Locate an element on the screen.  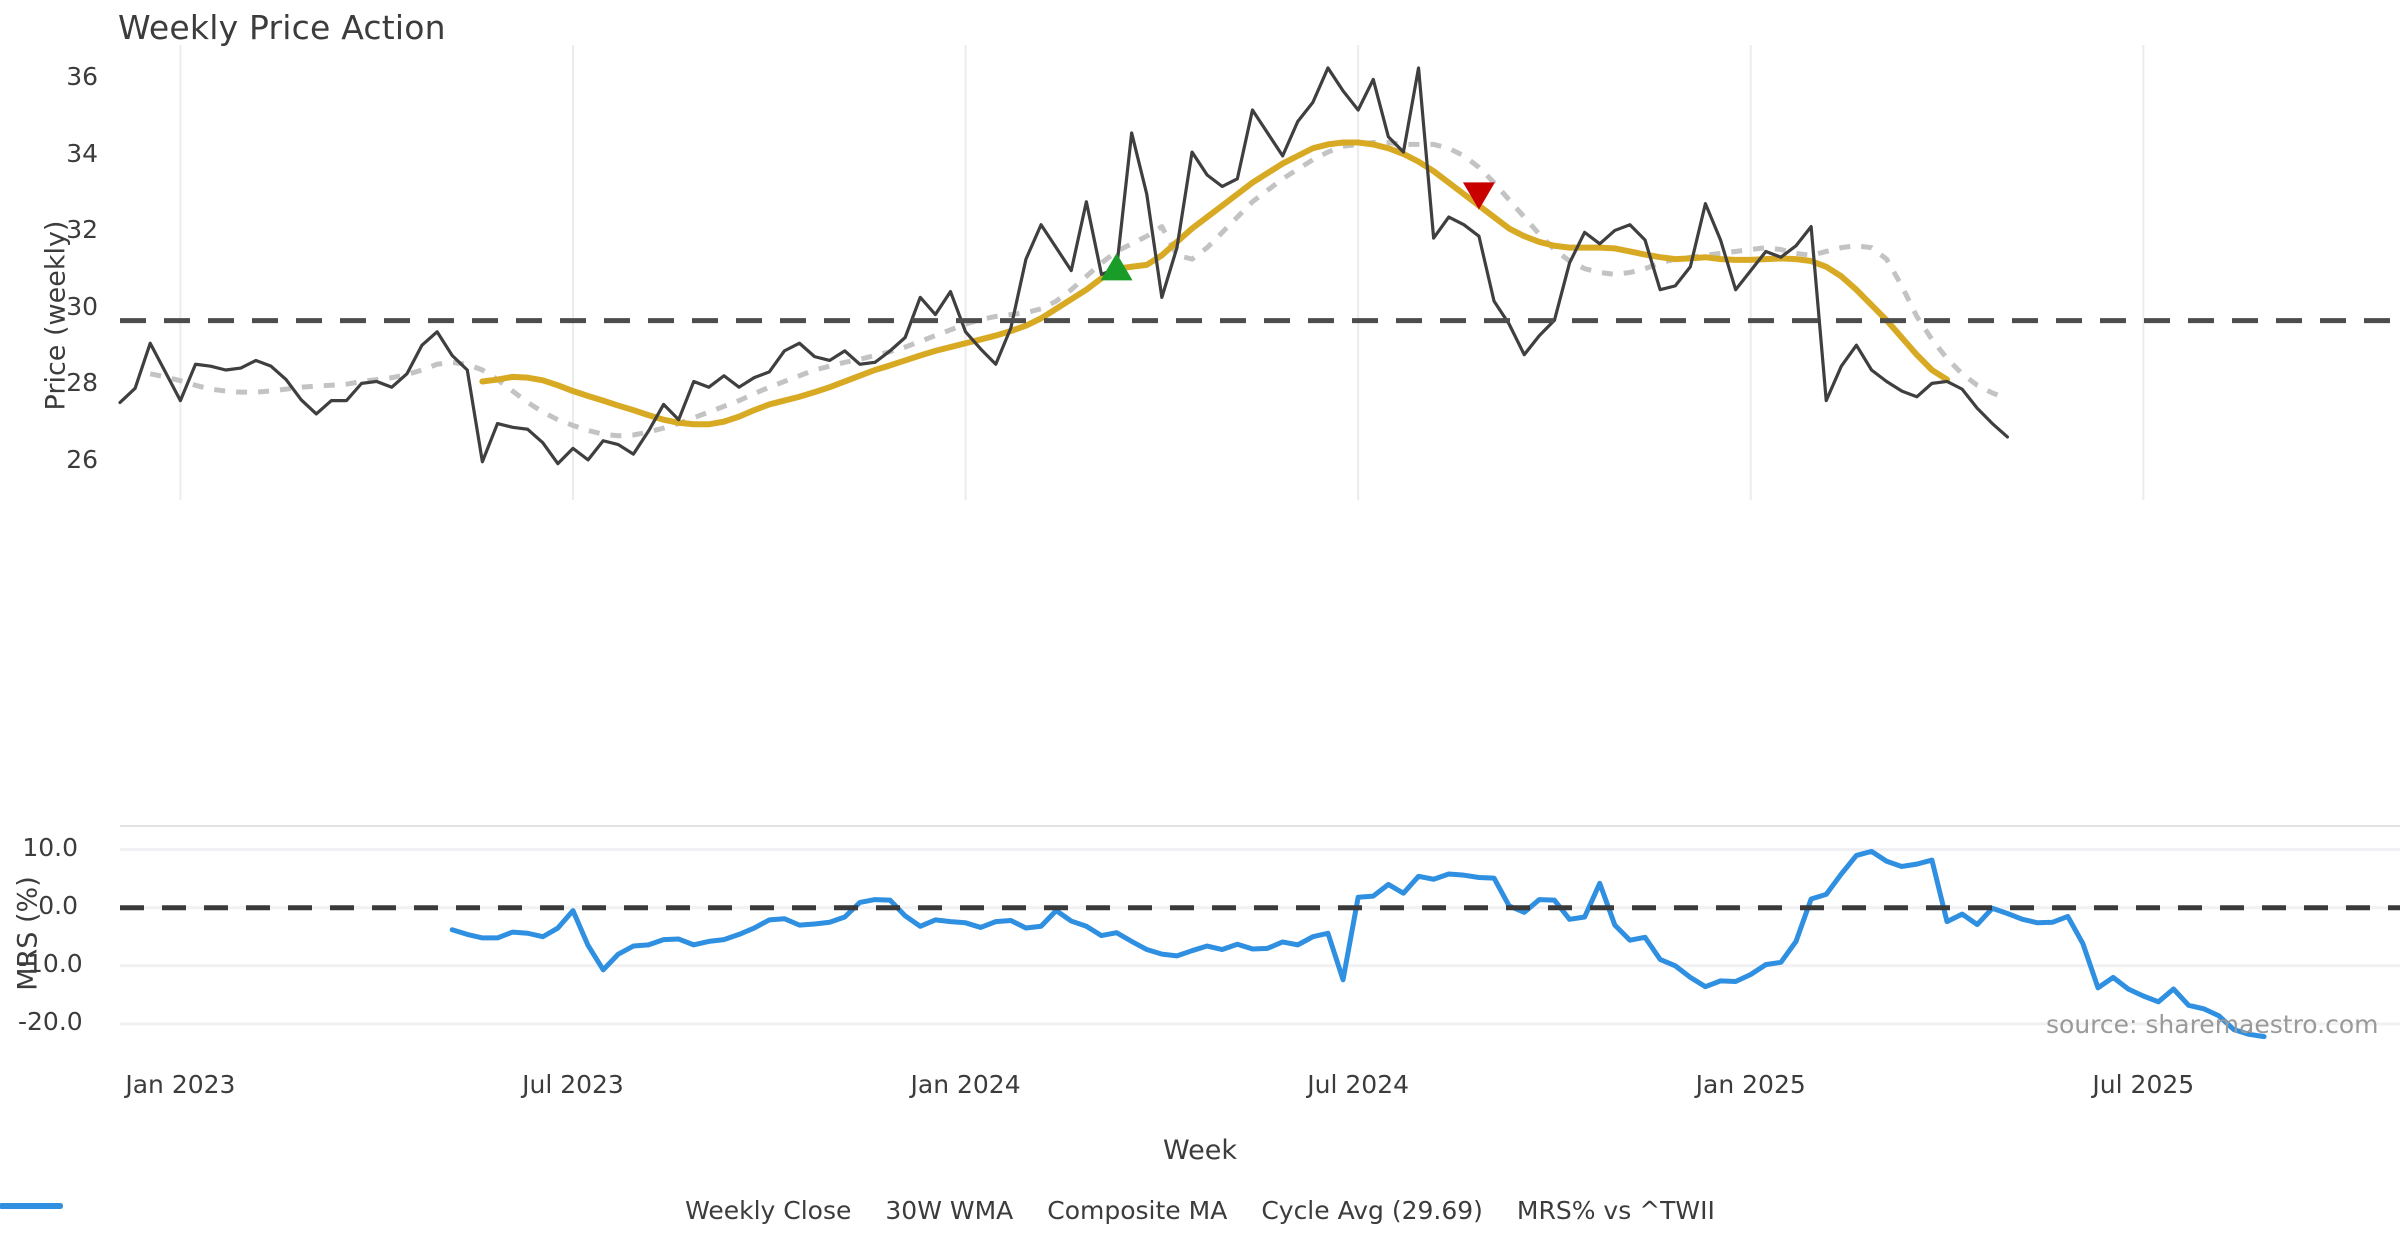
xtick-jul-2025: Jul 2025 is located at coordinates (2143, 1084).